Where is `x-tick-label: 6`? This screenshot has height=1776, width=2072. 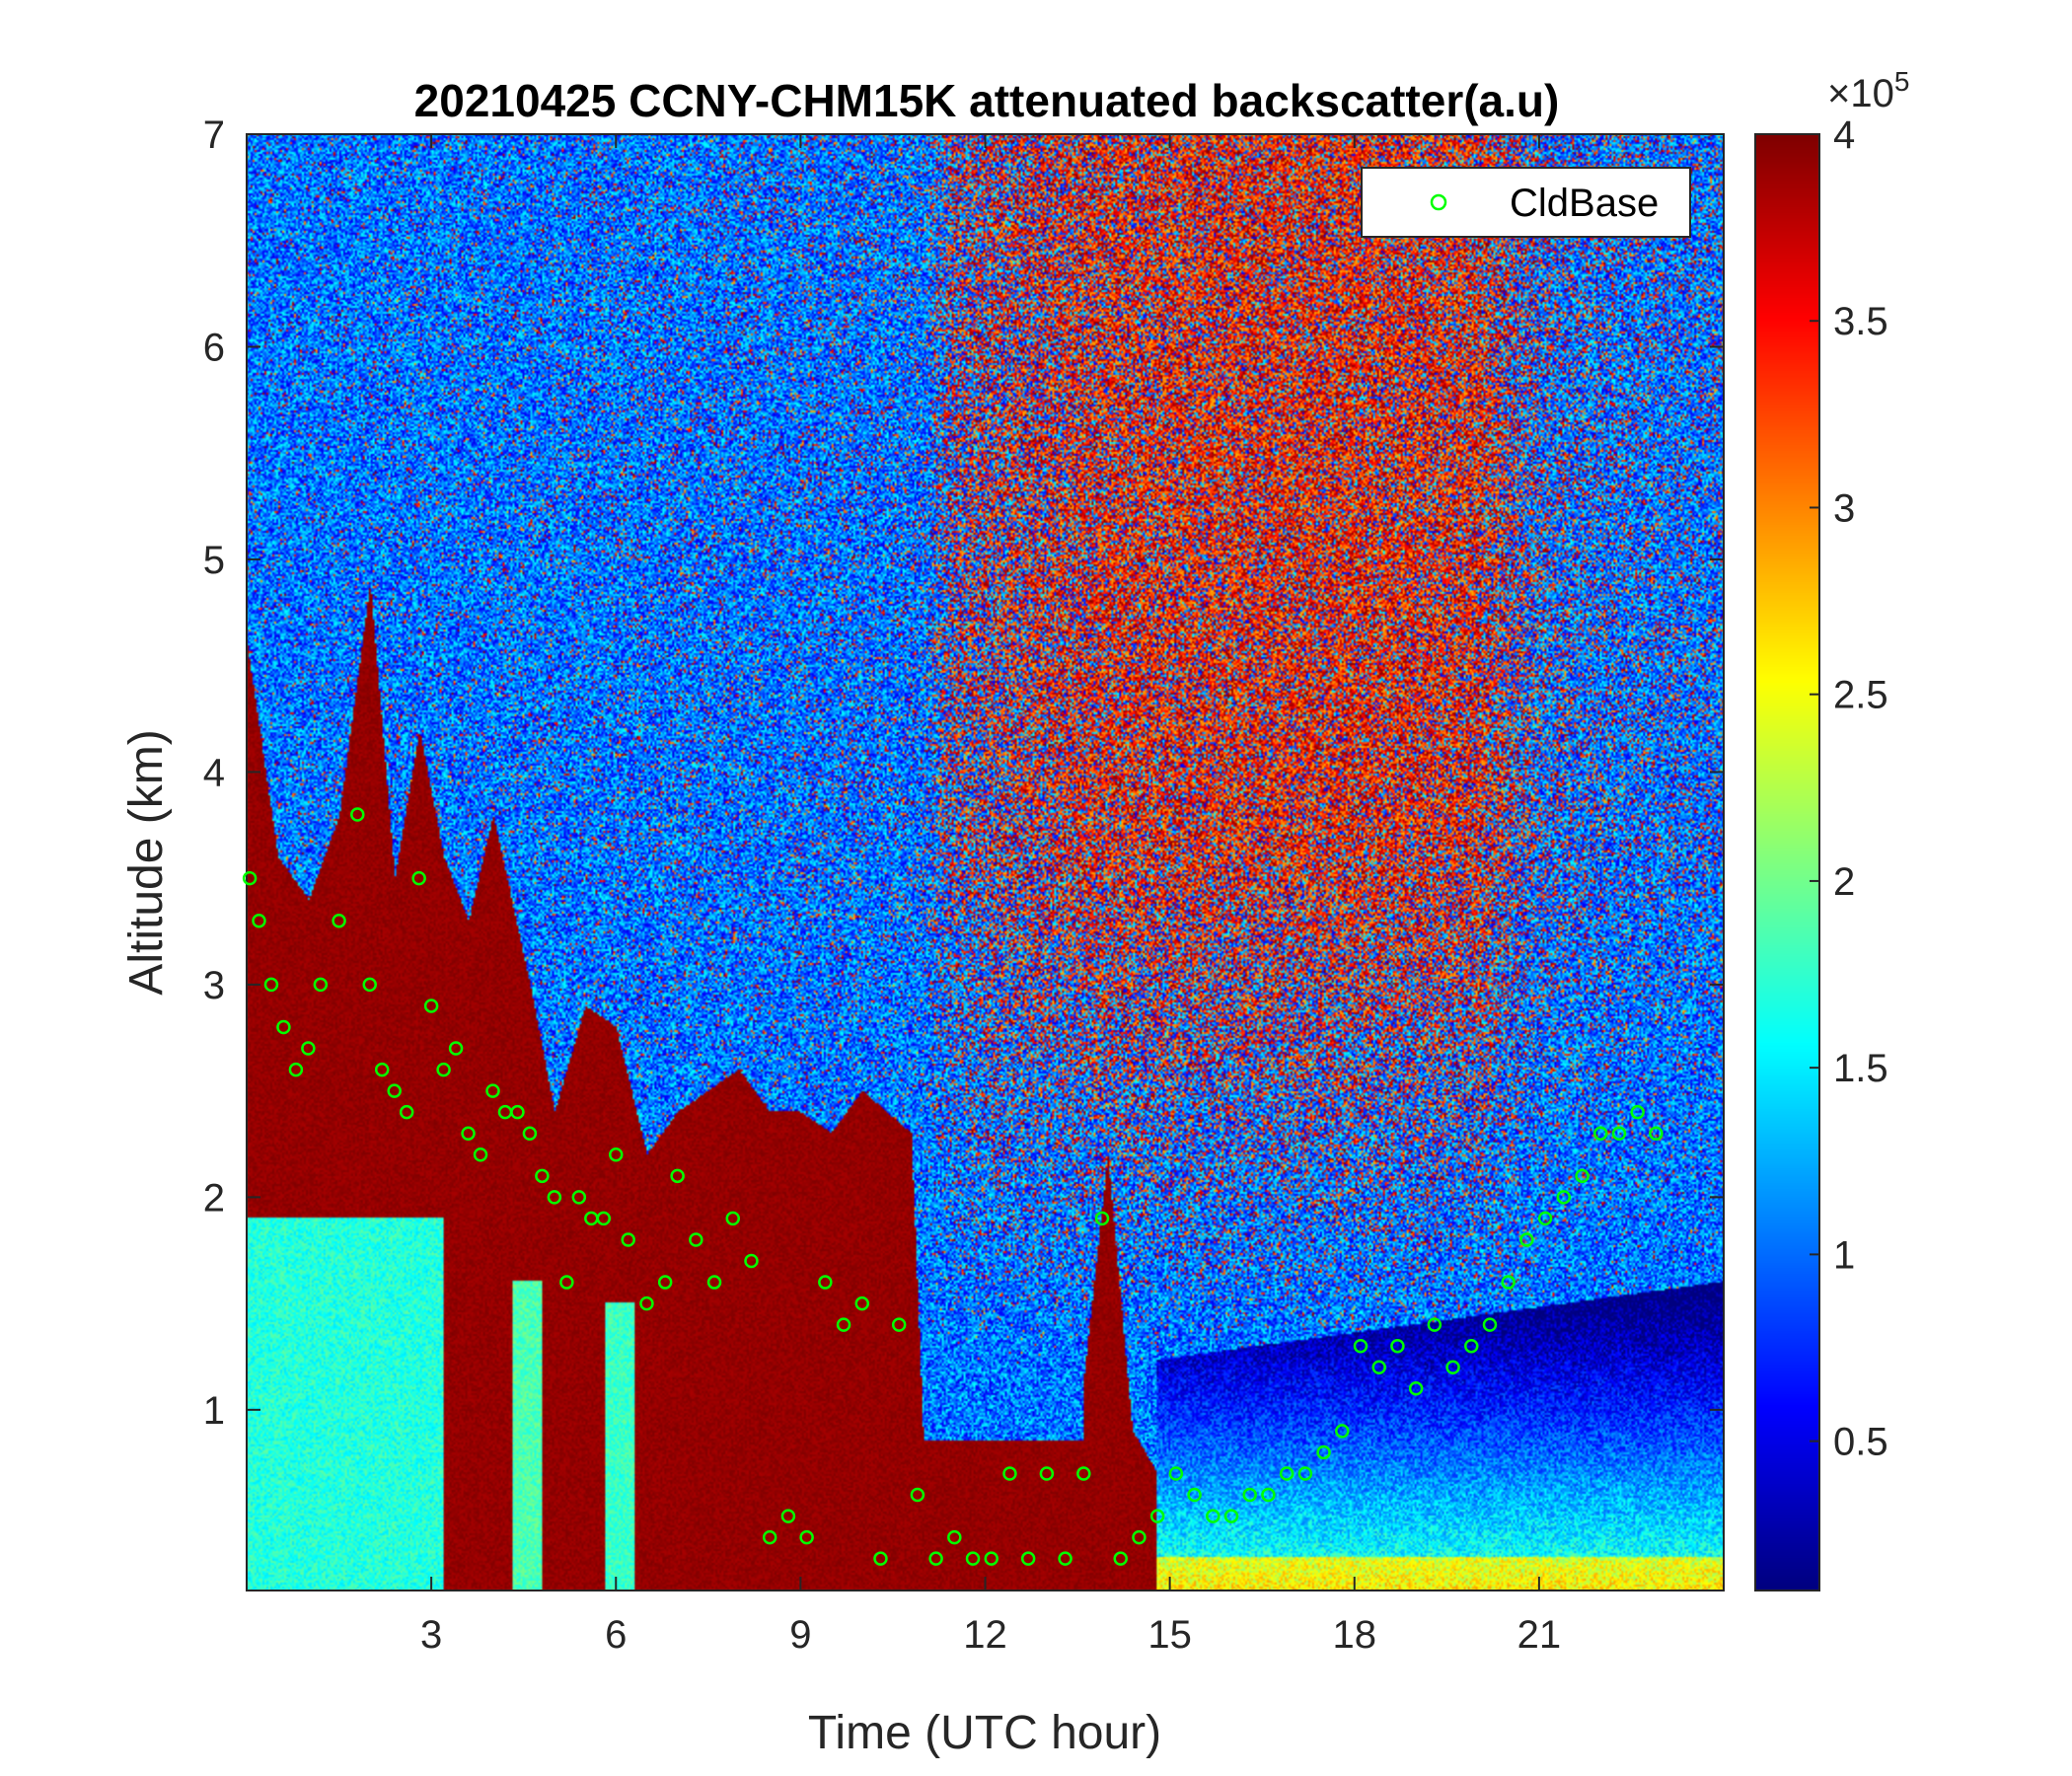
x-tick-label: 6 is located at coordinates (616, 1635).